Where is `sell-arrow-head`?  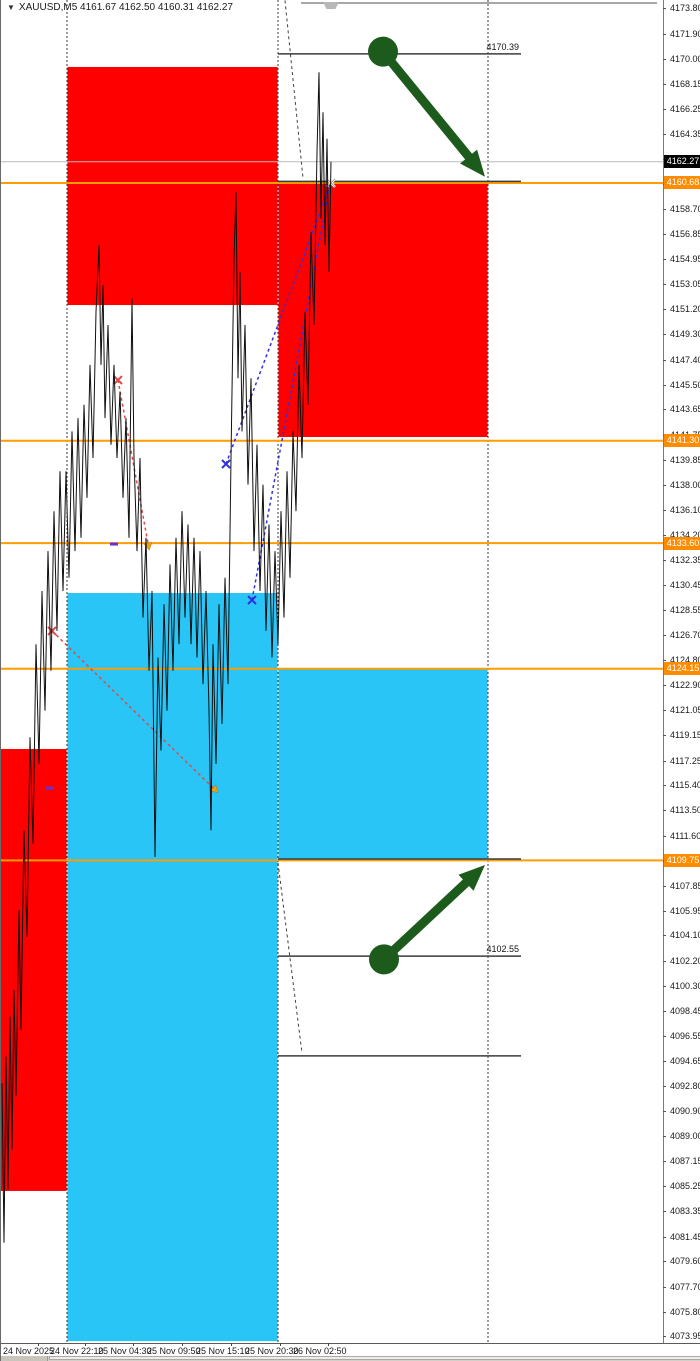 sell-arrow-head is located at coordinates (472, 163).